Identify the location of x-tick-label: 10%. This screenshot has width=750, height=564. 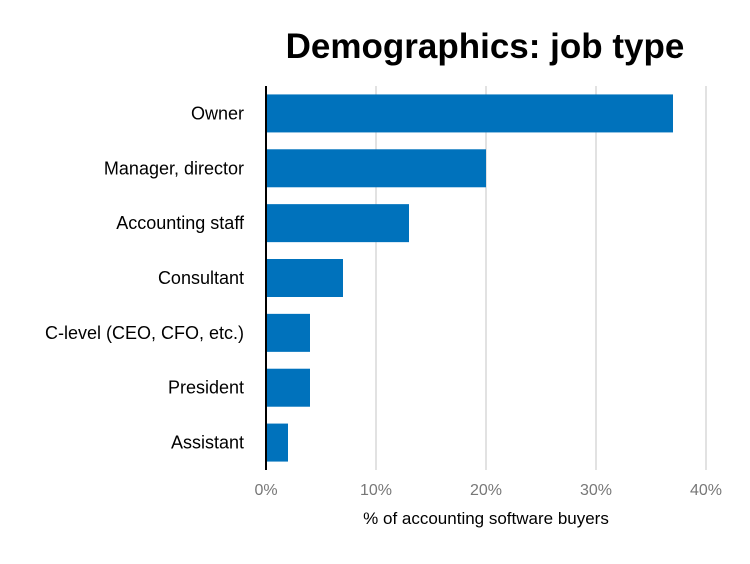
(376, 490).